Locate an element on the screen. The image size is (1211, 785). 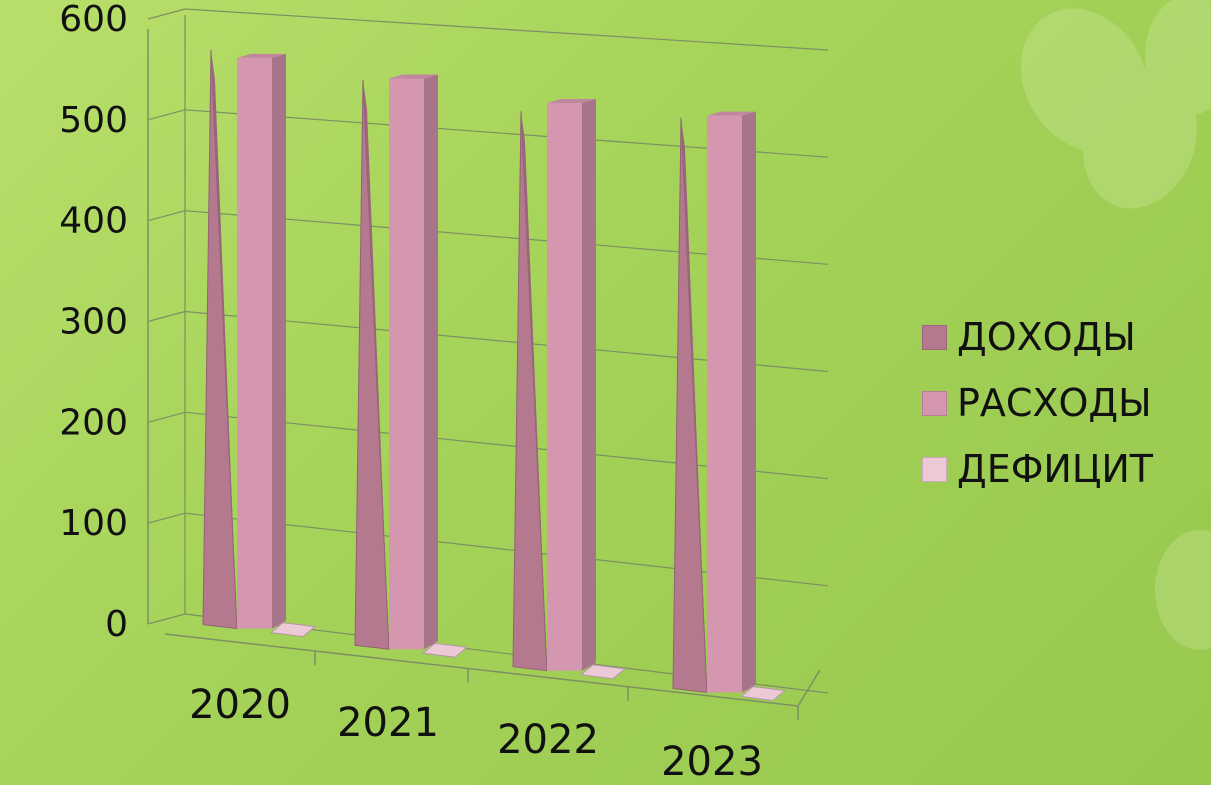
x-tick-label: 2023 is located at coordinates (712, 762).